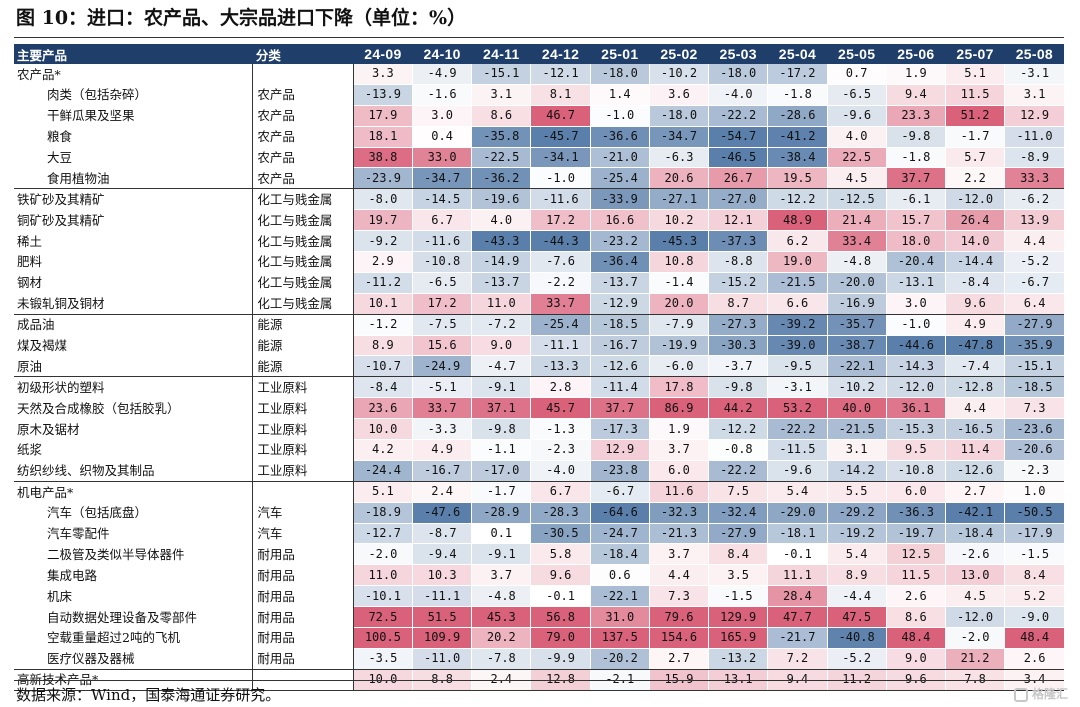 The image size is (1080, 707). Describe the element at coordinates (303, 617) in the screenshot. I see `category-cell: 耐用品` at that location.